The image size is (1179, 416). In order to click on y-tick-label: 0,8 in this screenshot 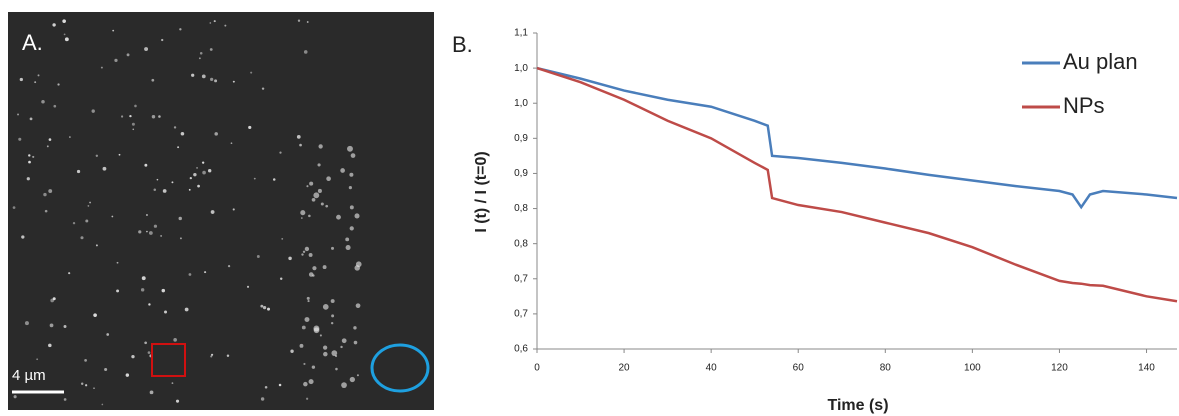, I will do `click(521, 208)`.